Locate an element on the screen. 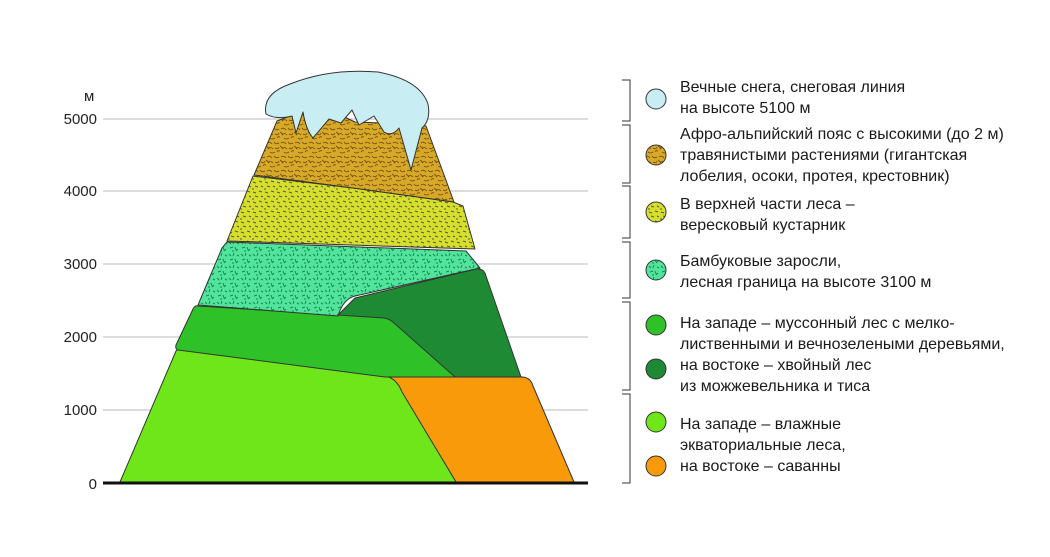  legend-conifer-line-1: на востоке – хвойный лес is located at coordinates (775, 365).